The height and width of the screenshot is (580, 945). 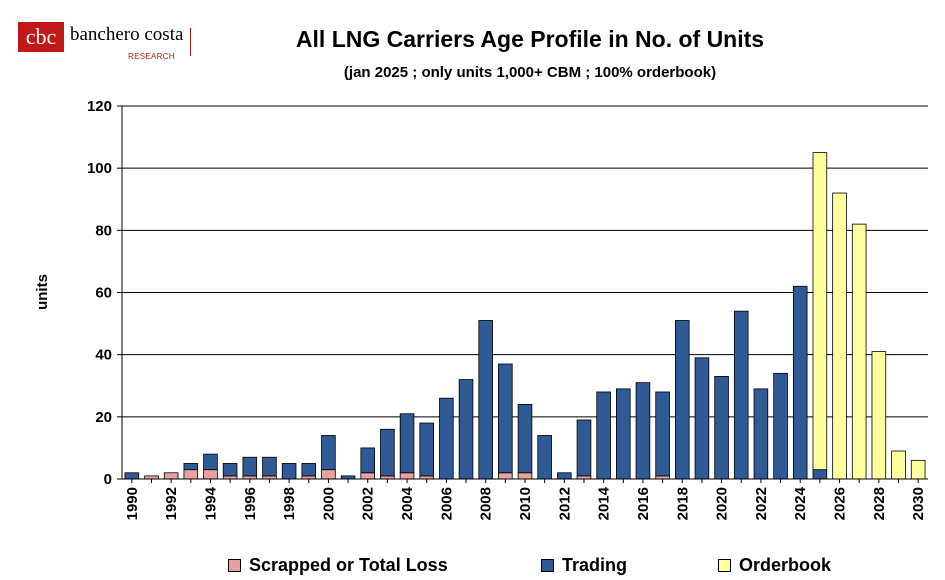 I want to click on y-tick-label: 20, so click(x=103, y=417).